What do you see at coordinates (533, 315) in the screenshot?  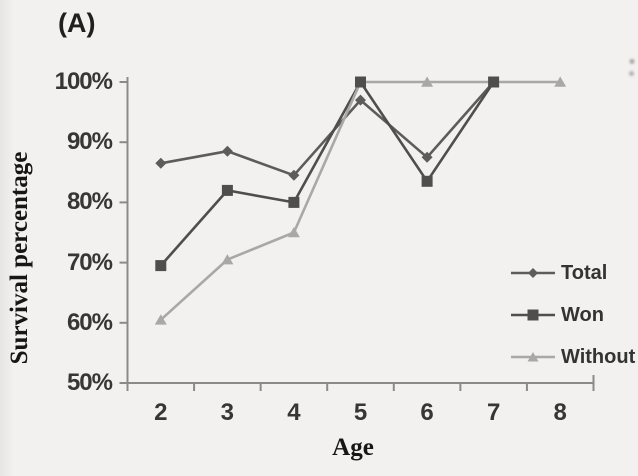 I see `legend-marker-square-icon` at bounding box center [533, 315].